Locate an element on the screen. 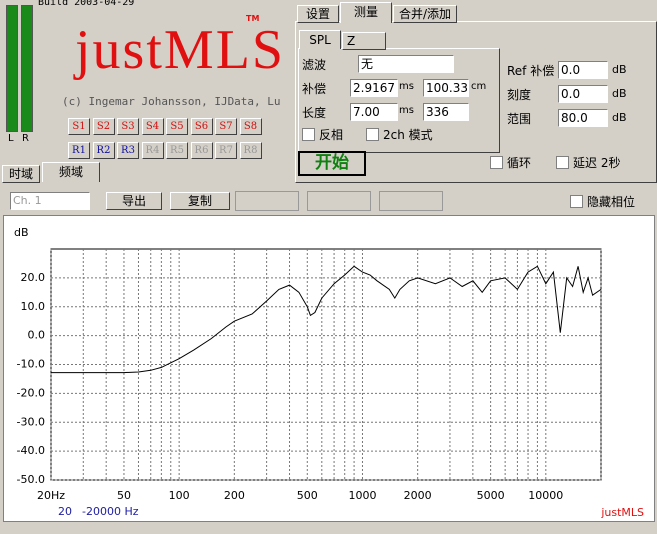  y-tick-label: -50.0 is located at coordinates (31, 479).